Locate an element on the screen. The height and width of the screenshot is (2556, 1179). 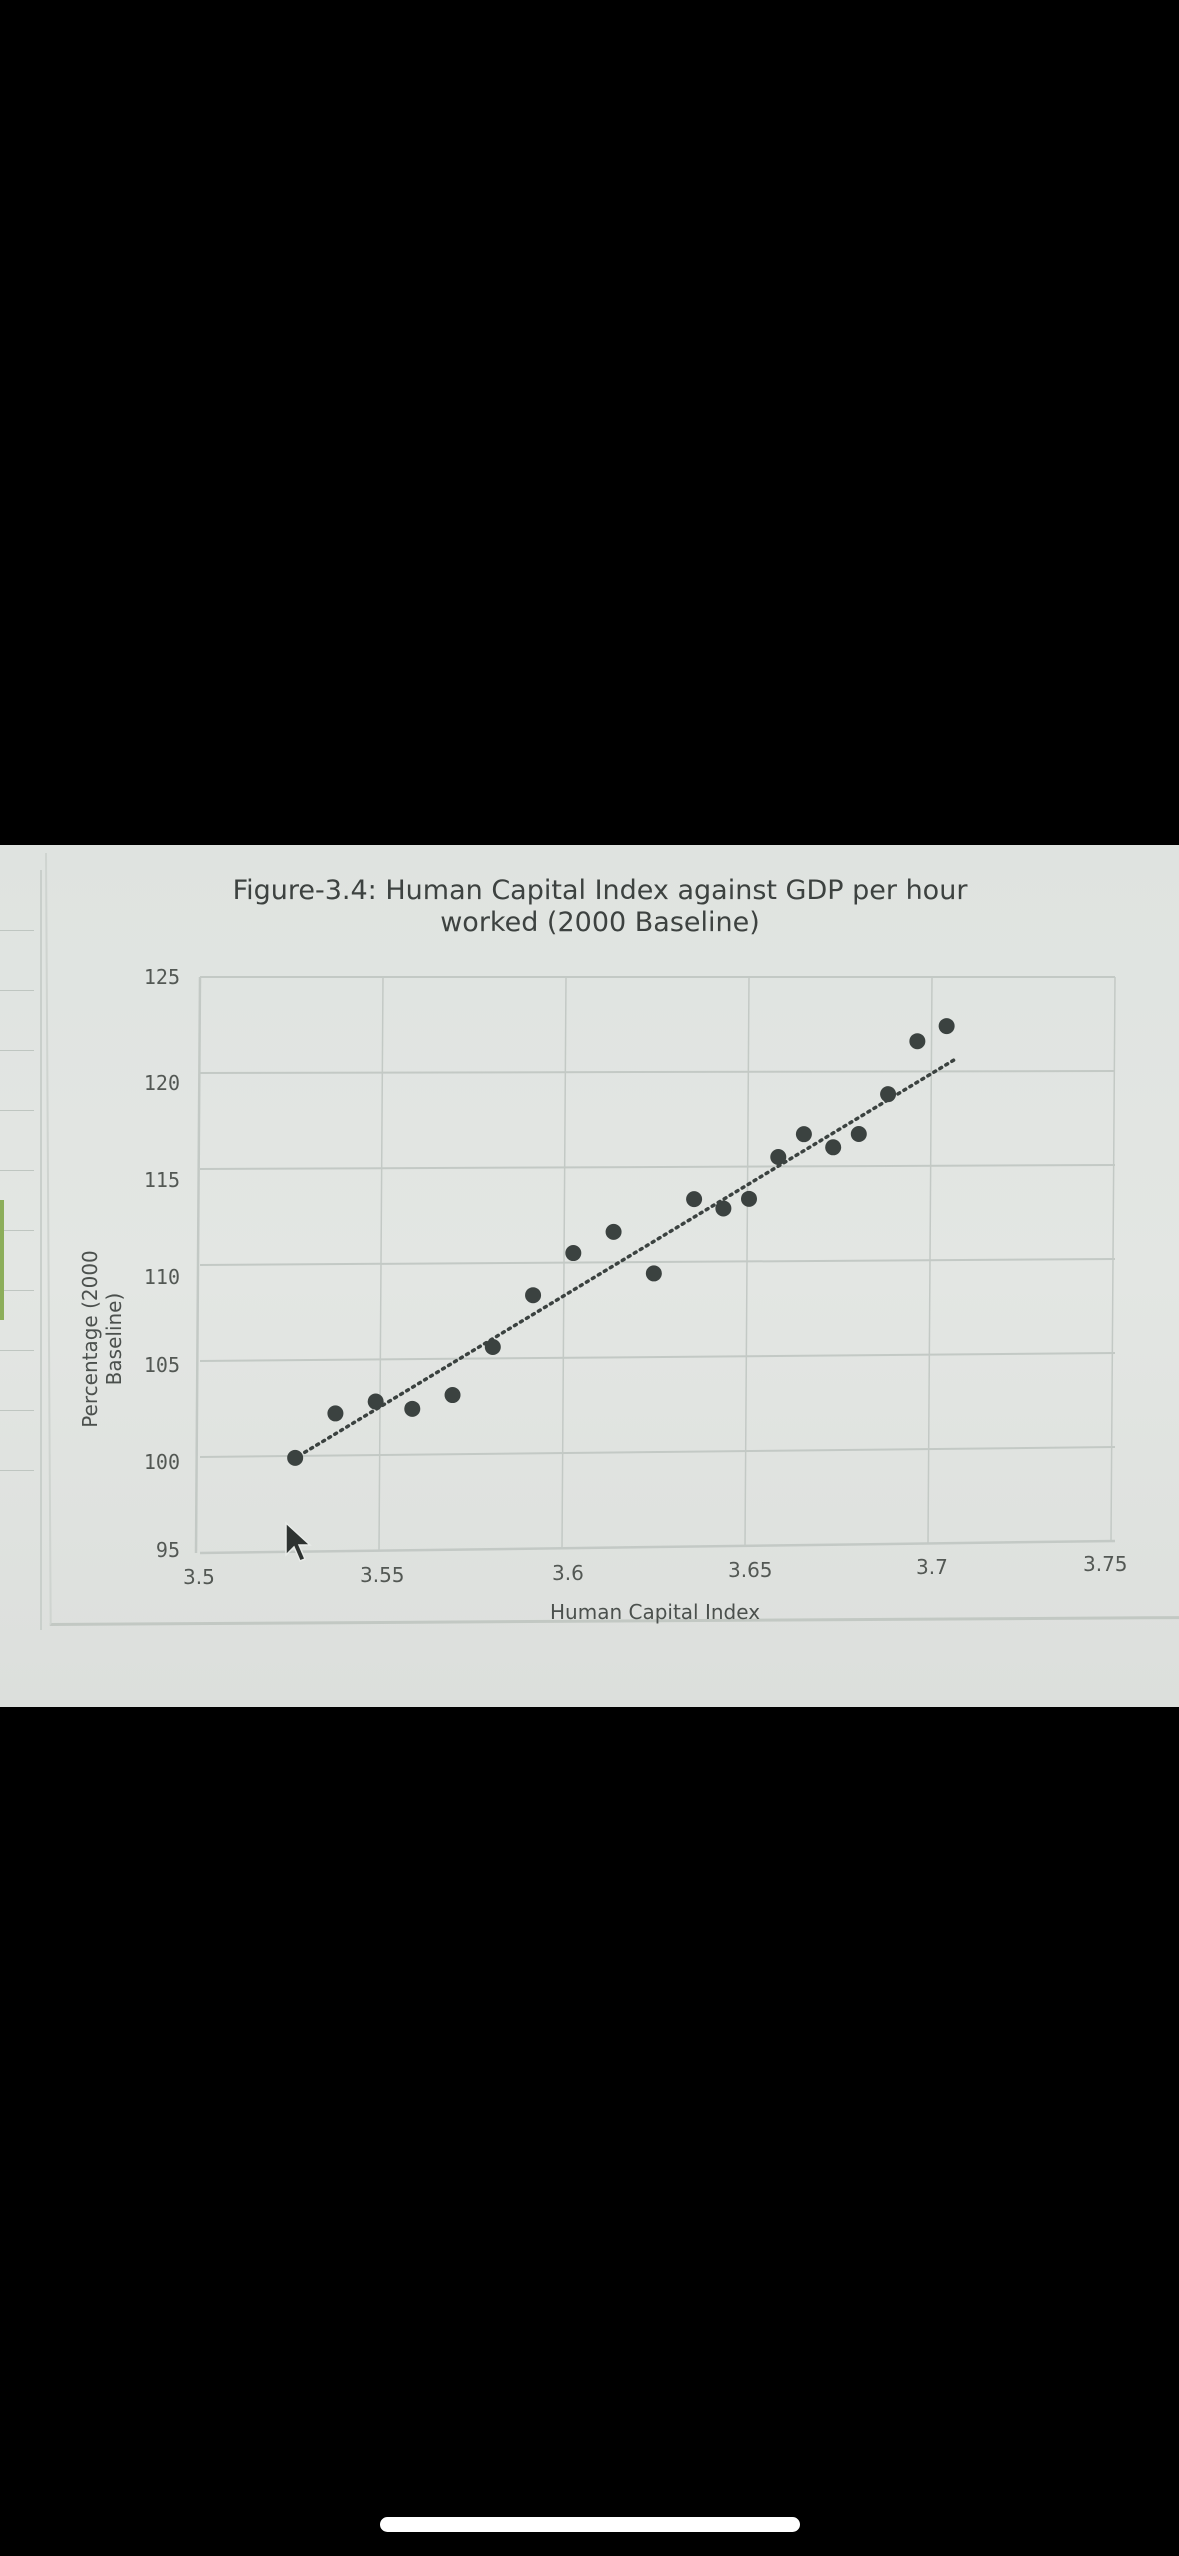
x-tick-3.7: 3.7 is located at coordinates (932, 1567).